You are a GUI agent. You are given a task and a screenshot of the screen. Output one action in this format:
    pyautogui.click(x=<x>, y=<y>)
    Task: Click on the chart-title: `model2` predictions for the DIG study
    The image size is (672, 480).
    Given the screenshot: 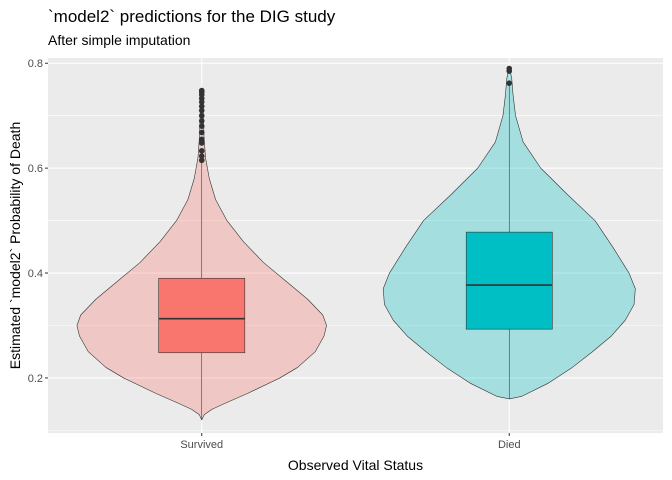 What is the action you would take?
    pyautogui.click(x=192, y=16)
    